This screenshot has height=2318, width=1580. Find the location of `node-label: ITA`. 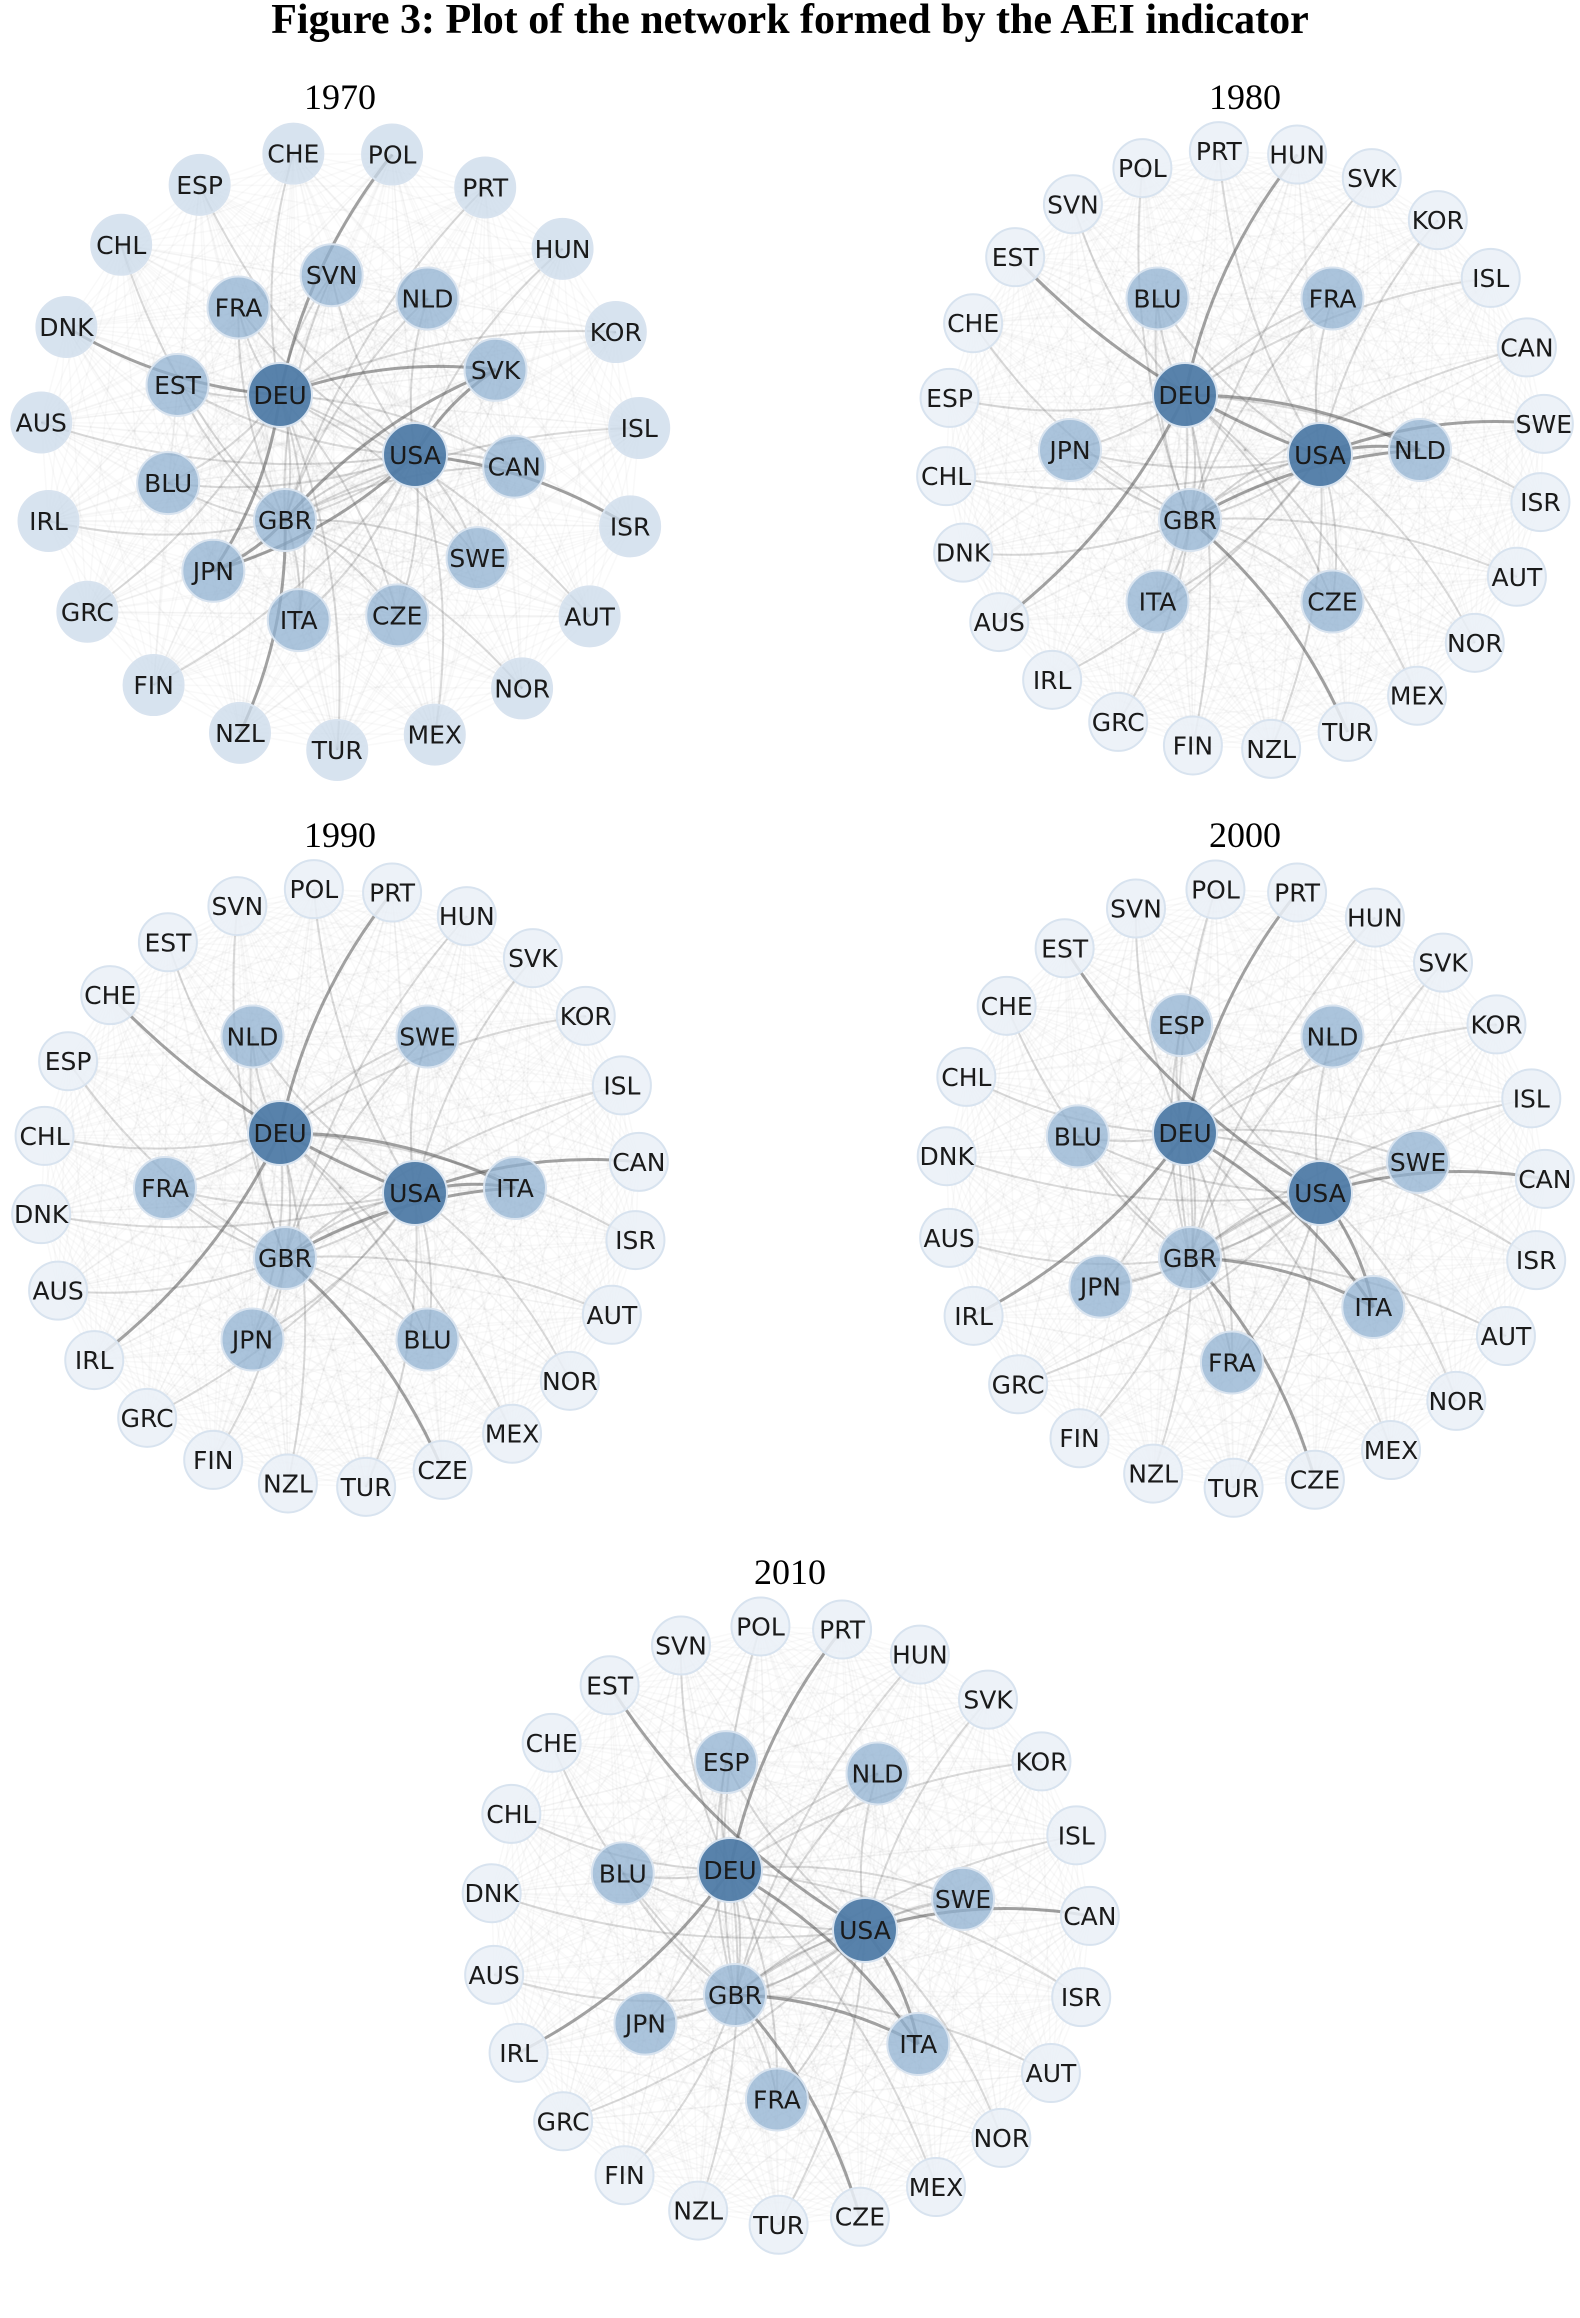

node-label: ITA is located at coordinates (1373, 1307).